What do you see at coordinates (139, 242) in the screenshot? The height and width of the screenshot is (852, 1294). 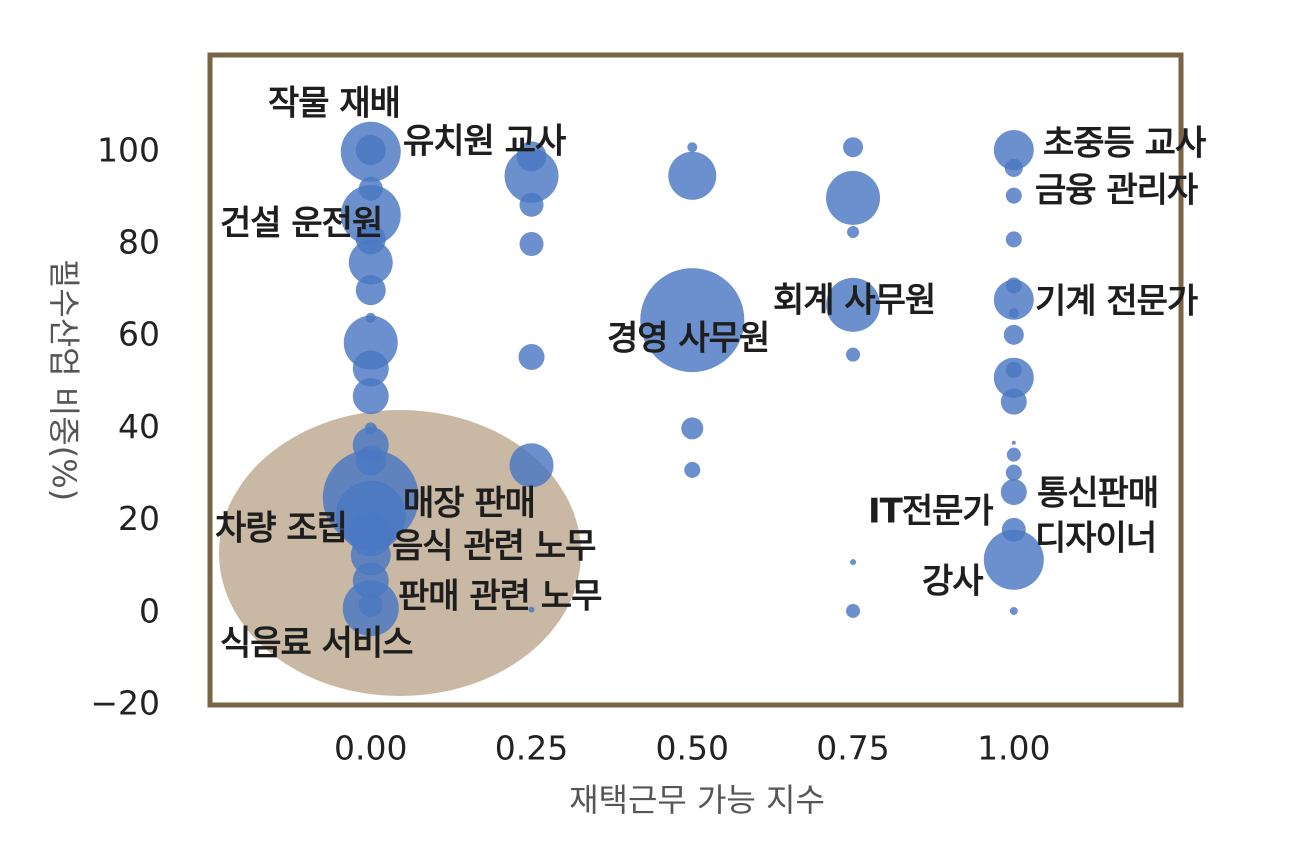 I see `y-tick-label: 80` at bounding box center [139, 242].